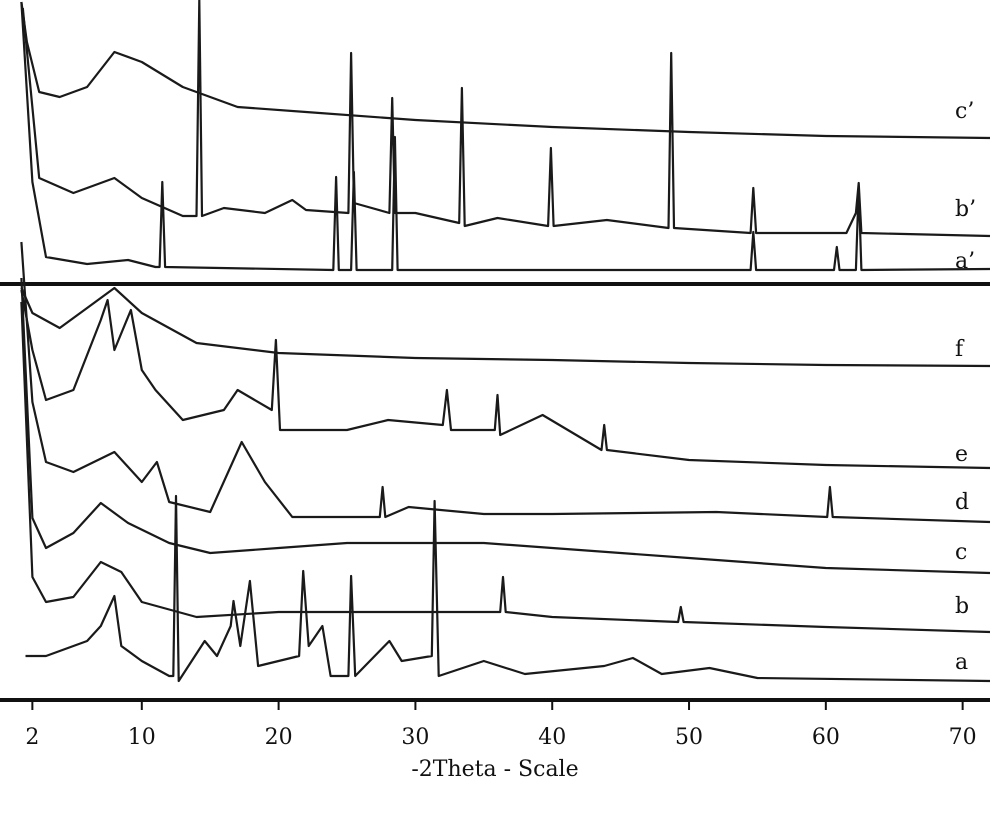 Image resolution: width=1000 pixels, height=835 pixels. What do you see at coordinates (826, 737) in the screenshot?
I see `x-tick-label: 60` at bounding box center [826, 737].